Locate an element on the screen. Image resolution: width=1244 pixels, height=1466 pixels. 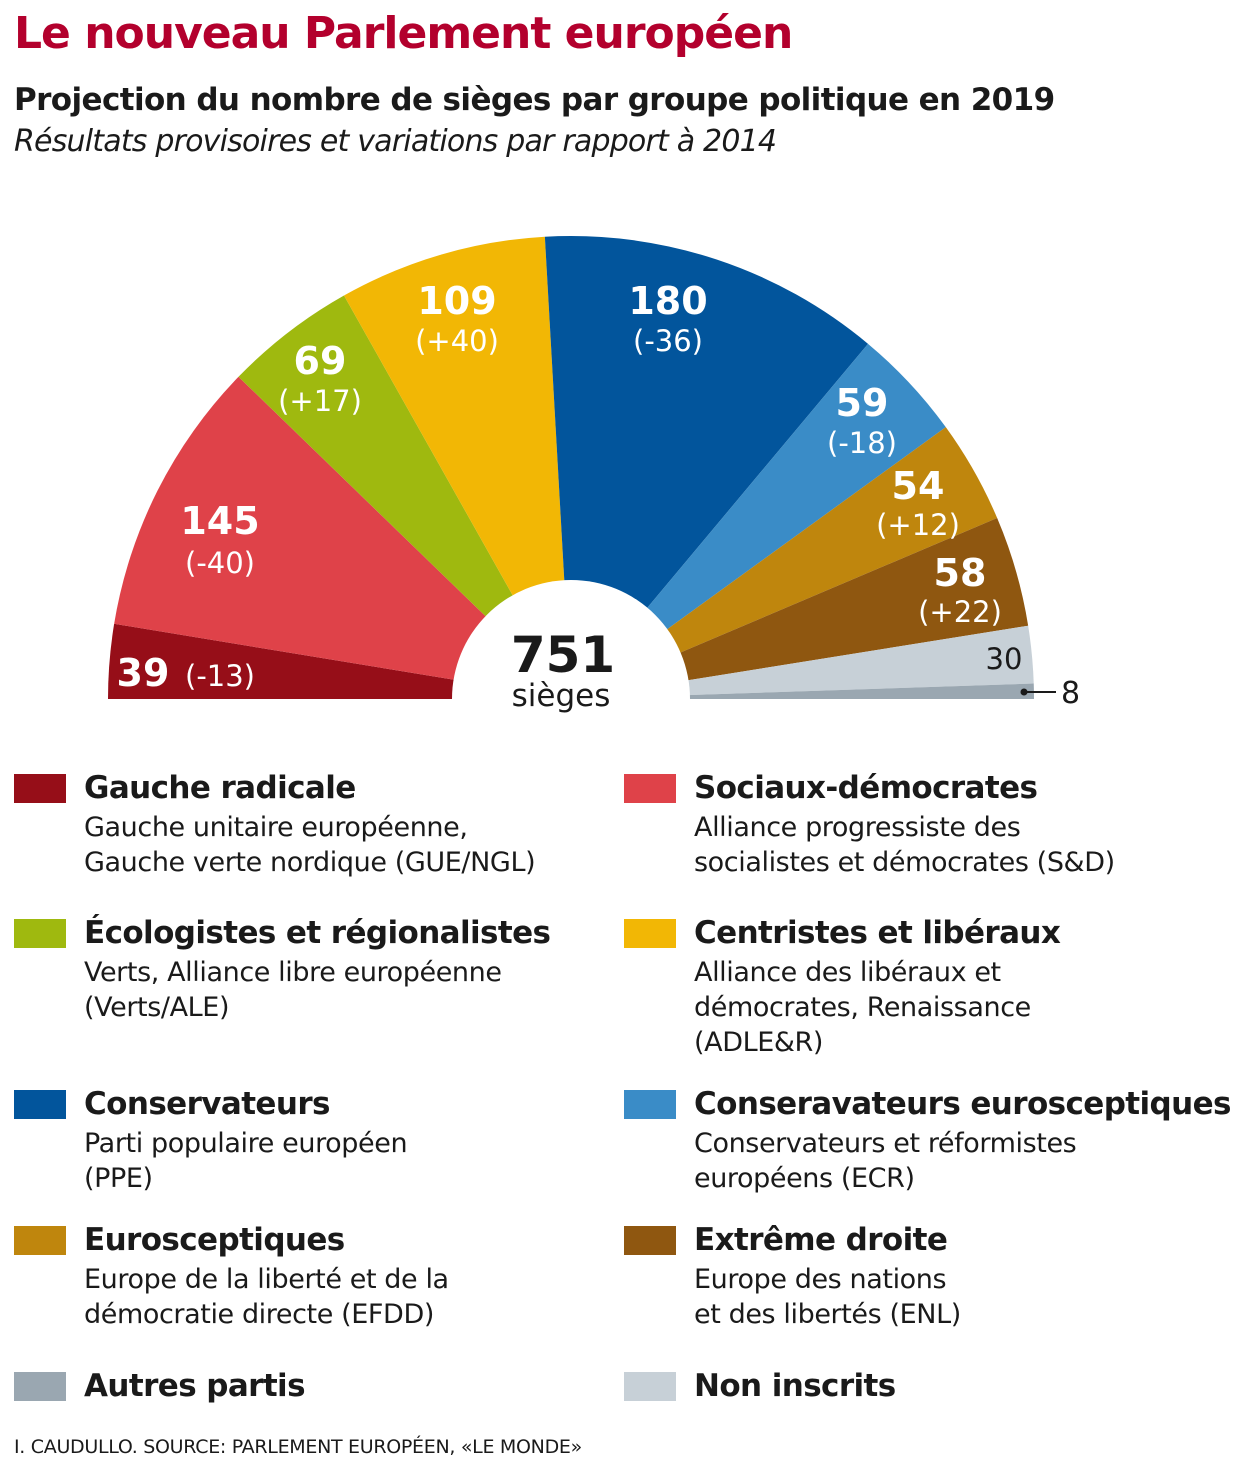
legend-group-name: Non inscrits is located at coordinates (795, 1386).